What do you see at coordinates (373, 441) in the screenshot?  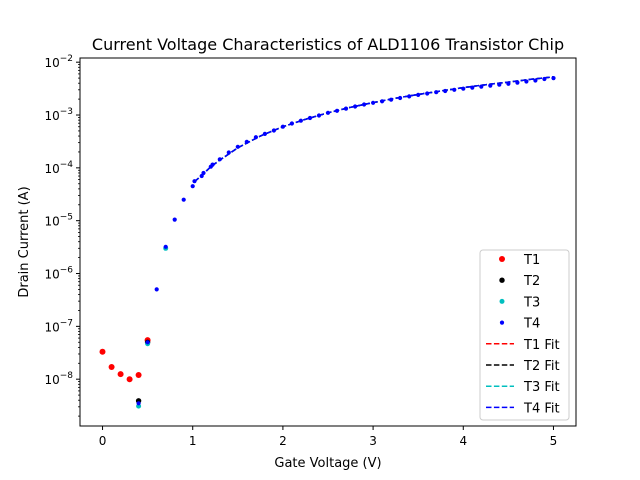 I see `x-tick-label: 3` at bounding box center [373, 441].